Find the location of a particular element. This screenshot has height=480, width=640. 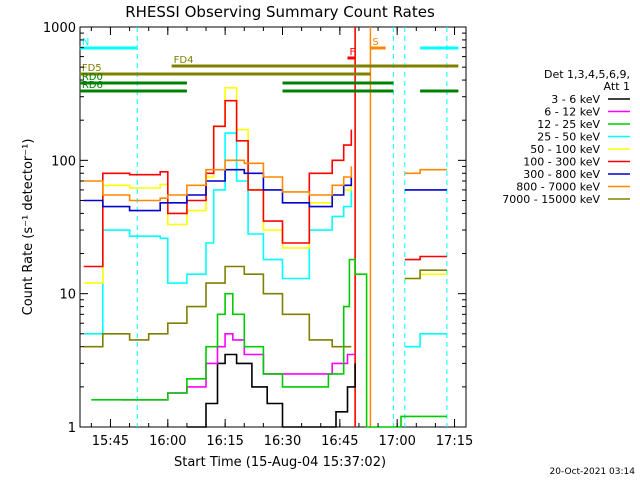

legend-header: Att 1 is located at coordinates (617, 86).